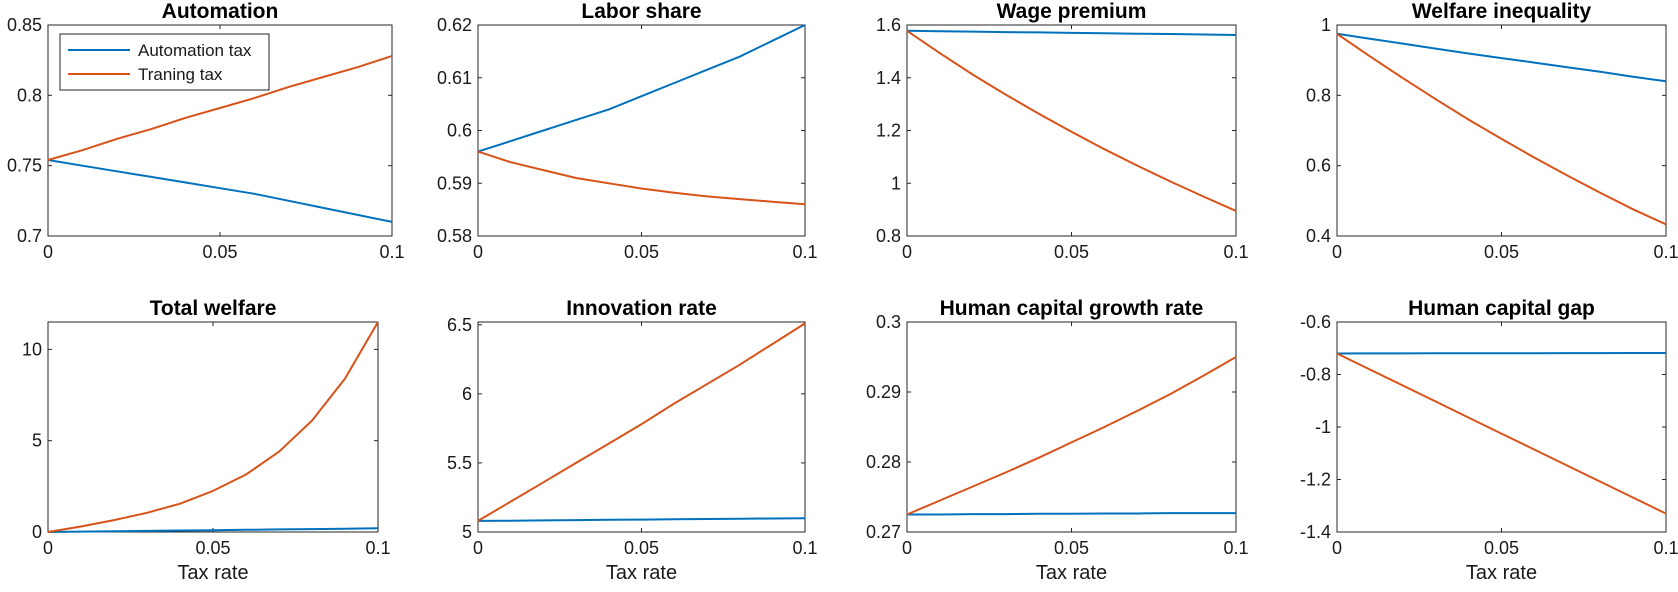 This screenshot has height=592, width=1678. I want to click on y-tick-label: 6, so click(467, 394).